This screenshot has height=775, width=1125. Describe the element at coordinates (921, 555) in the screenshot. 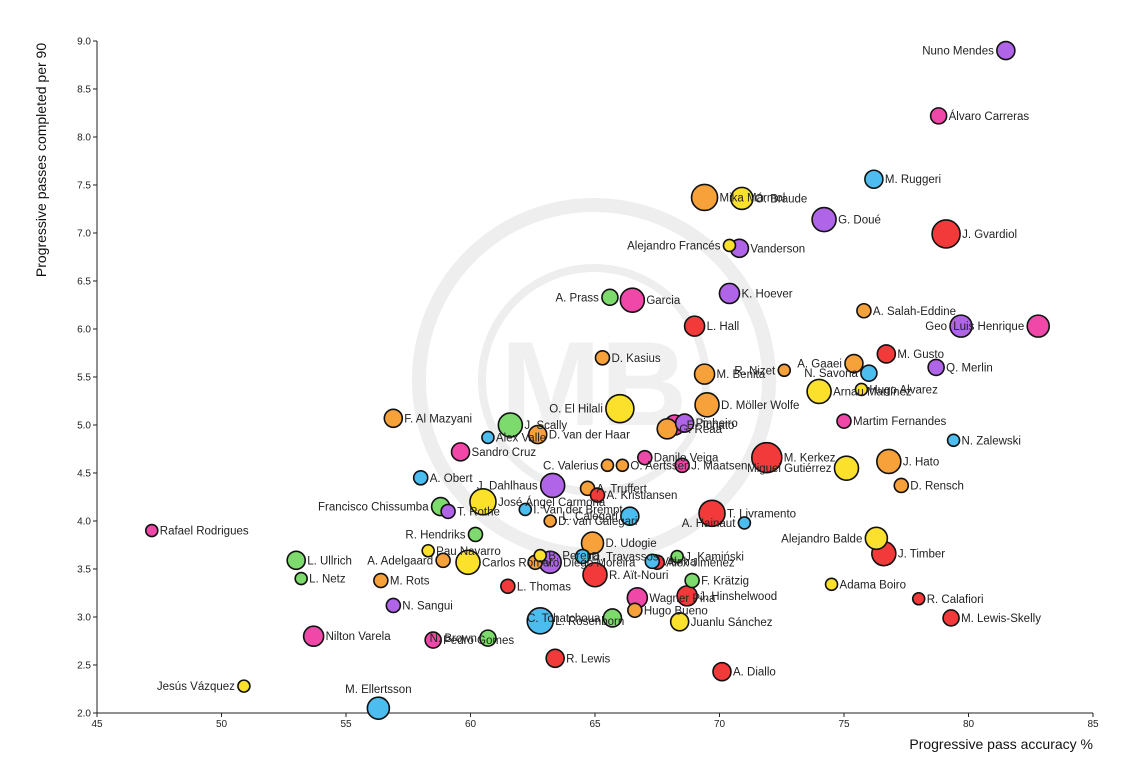

I see `data-point-label: J. Timber` at that location.